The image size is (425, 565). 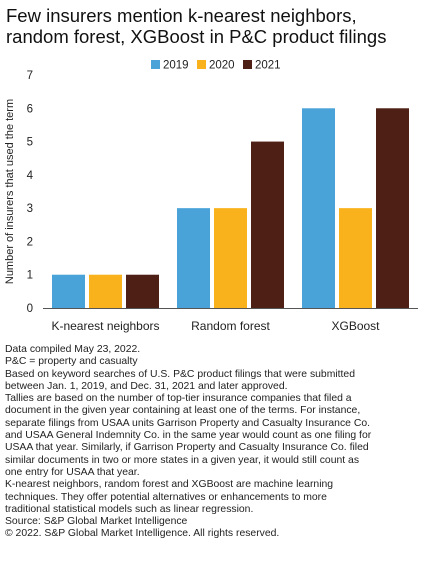 What do you see at coordinates (176, 66) in the screenshot?
I see `legend-label-2019: 2019` at bounding box center [176, 66].